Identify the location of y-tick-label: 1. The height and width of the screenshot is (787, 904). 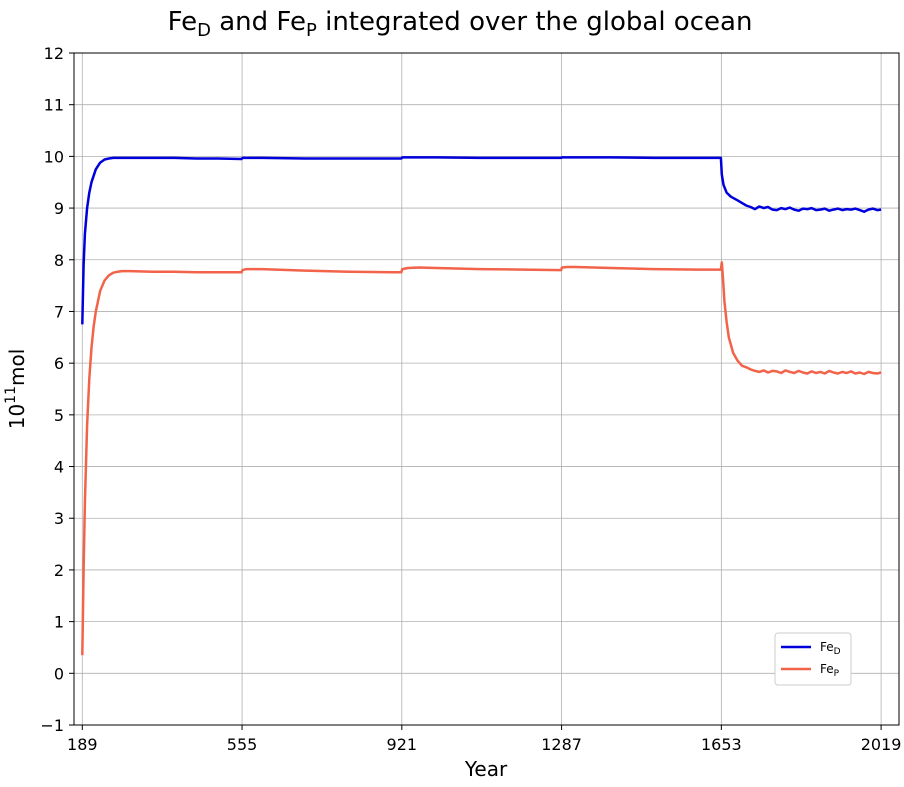
(59, 622).